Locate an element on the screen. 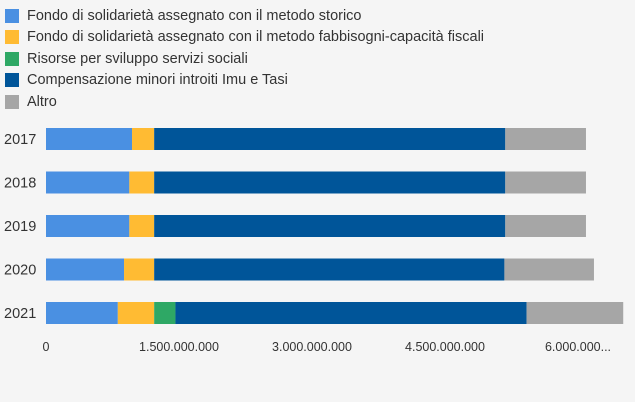  x-tick-label: 3.000.000.000 is located at coordinates (312, 347).